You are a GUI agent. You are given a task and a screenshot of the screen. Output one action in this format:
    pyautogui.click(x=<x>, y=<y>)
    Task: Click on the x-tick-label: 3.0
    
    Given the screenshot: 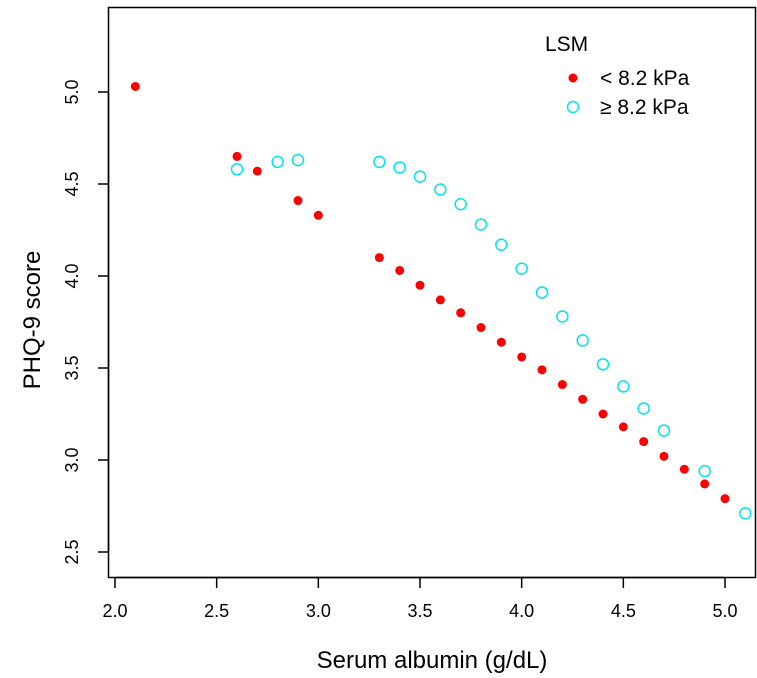 What is the action you would take?
    pyautogui.click(x=318, y=611)
    